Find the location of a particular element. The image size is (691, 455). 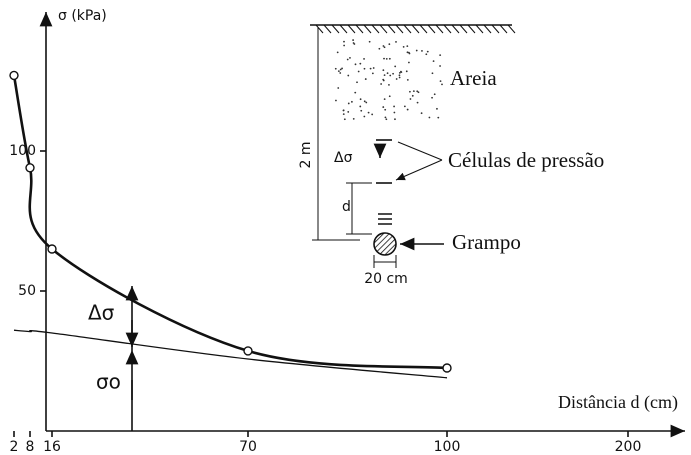

sand-dots is located at coordinates (388, 80).